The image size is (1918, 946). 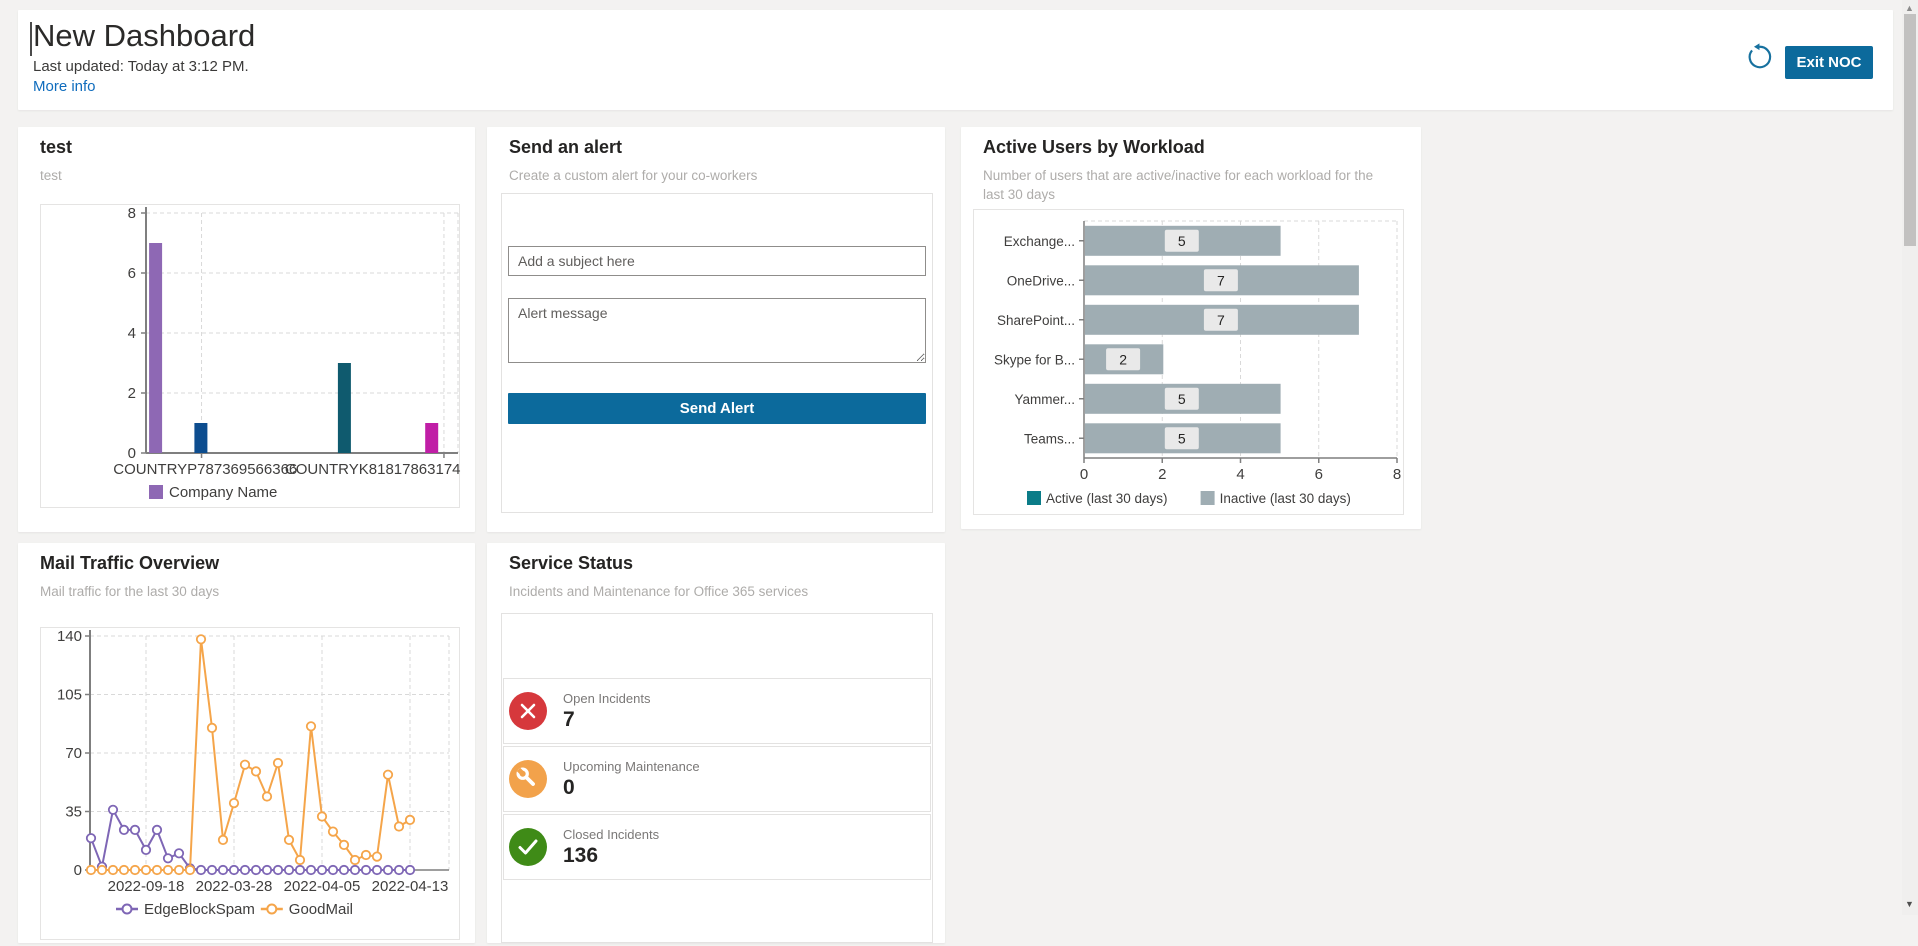 What do you see at coordinates (51, 175) in the screenshot?
I see `card-test-subtitle: test` at bounding box center [51, 175].